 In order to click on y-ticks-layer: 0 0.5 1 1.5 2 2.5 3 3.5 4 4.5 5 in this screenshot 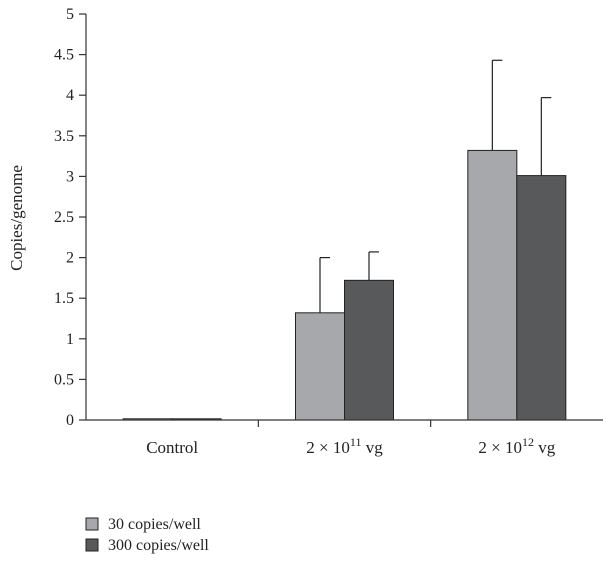, I will do `click(70, 217)`.